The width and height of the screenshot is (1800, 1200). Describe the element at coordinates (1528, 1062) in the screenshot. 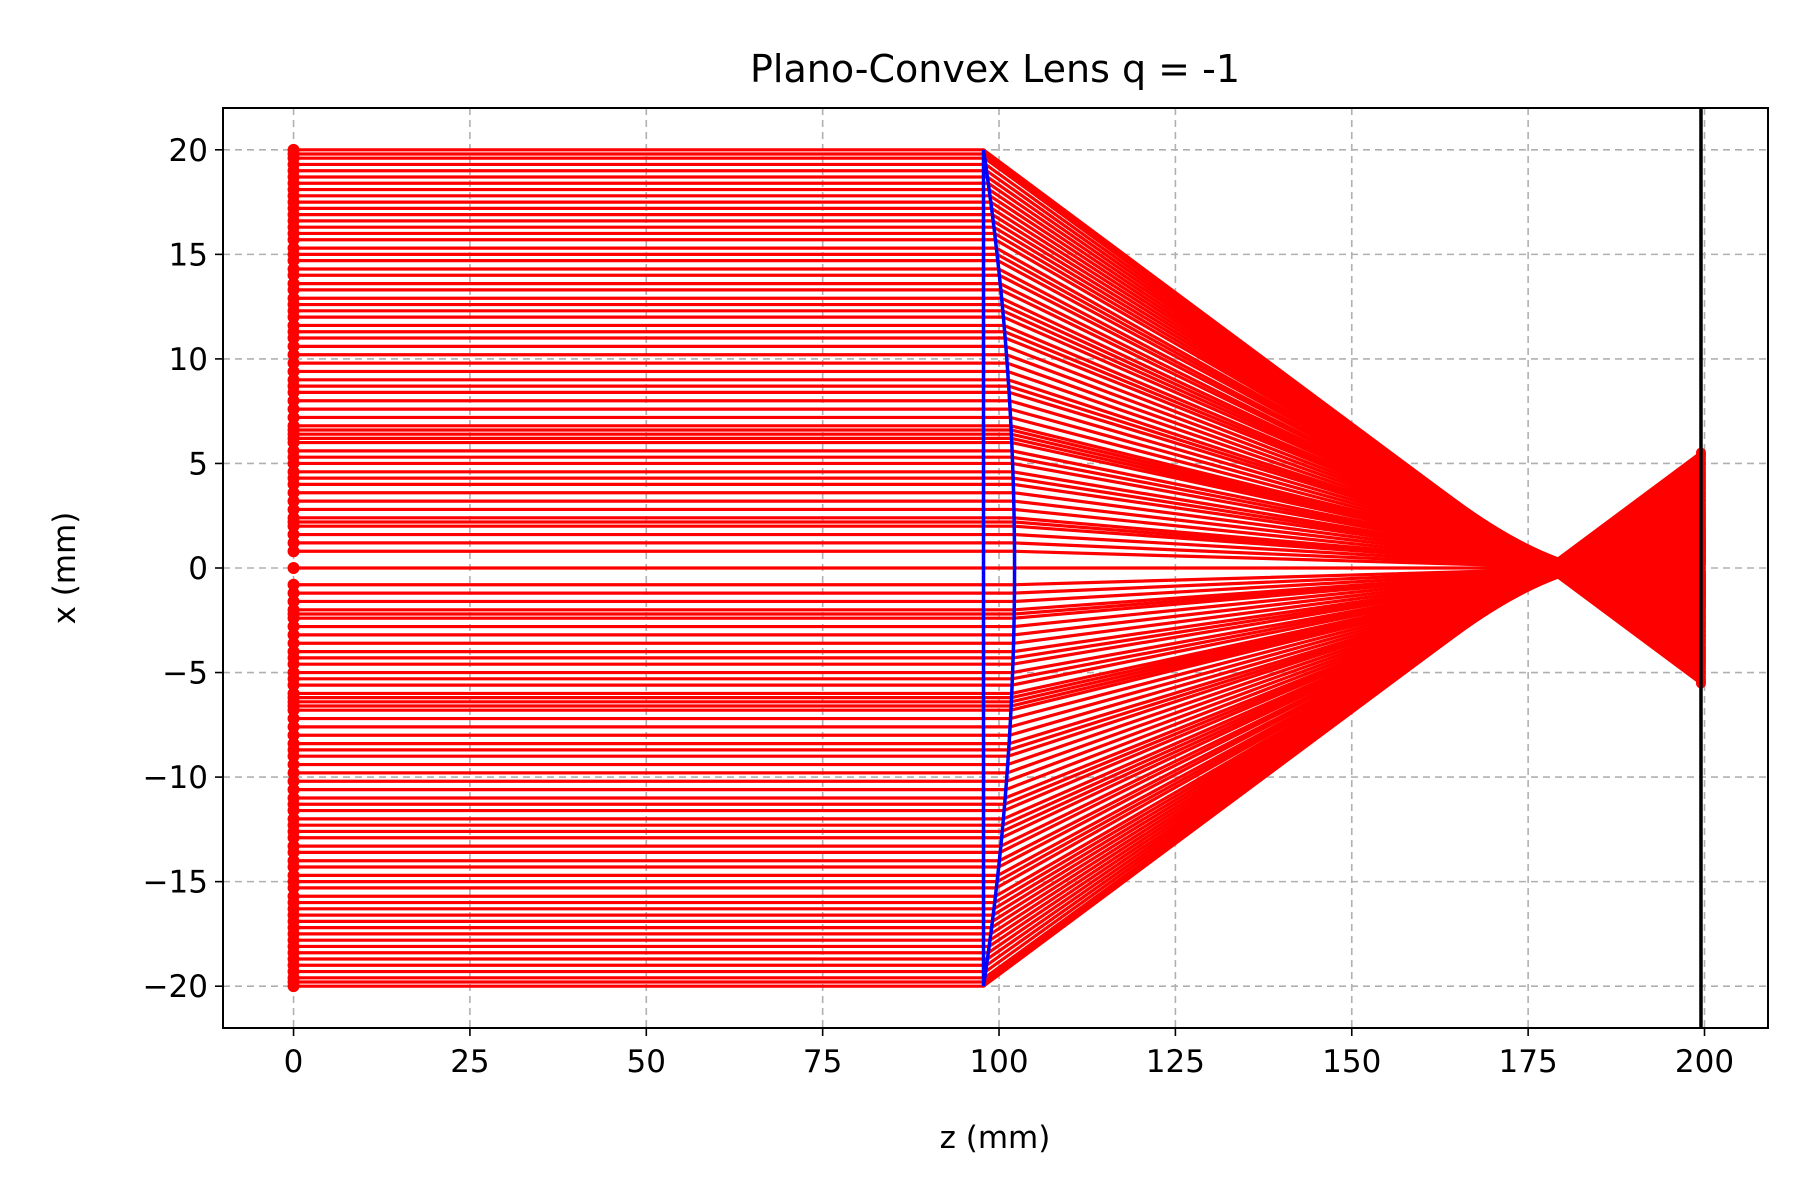

I see `x-tick-label: 175` at that location.